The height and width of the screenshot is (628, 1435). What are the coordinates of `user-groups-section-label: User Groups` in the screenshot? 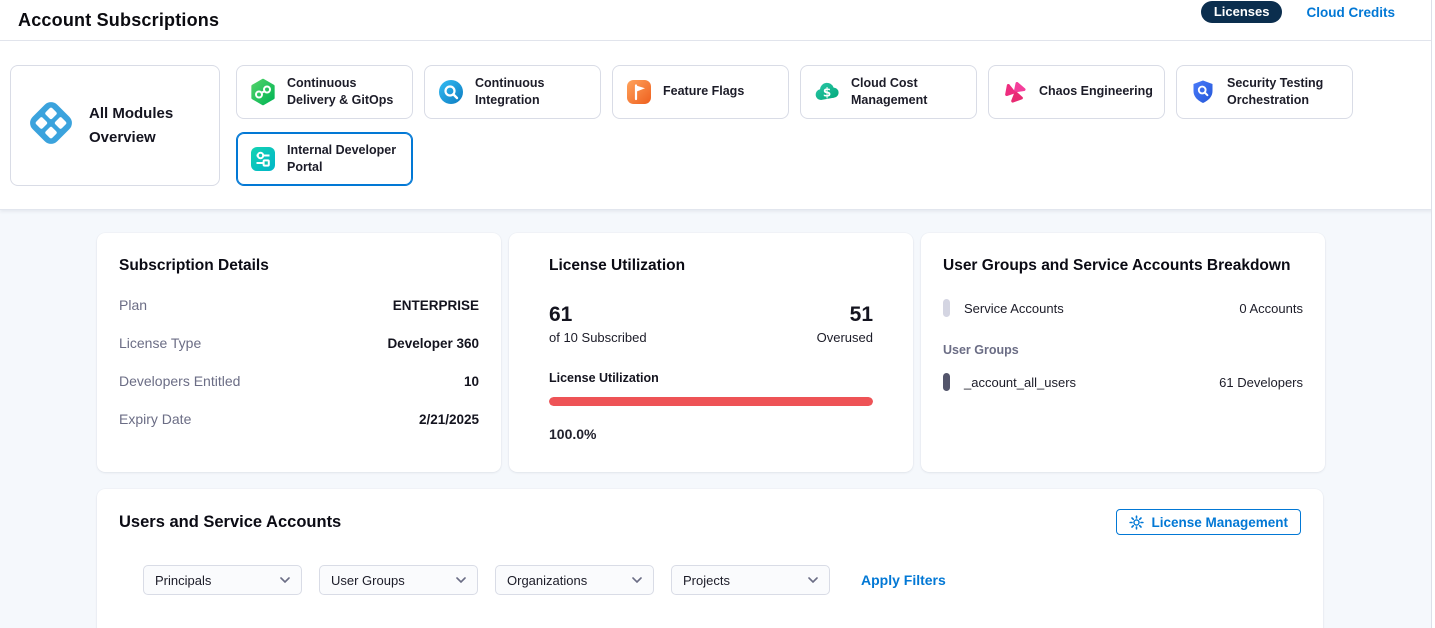 It's located at (981, 350).